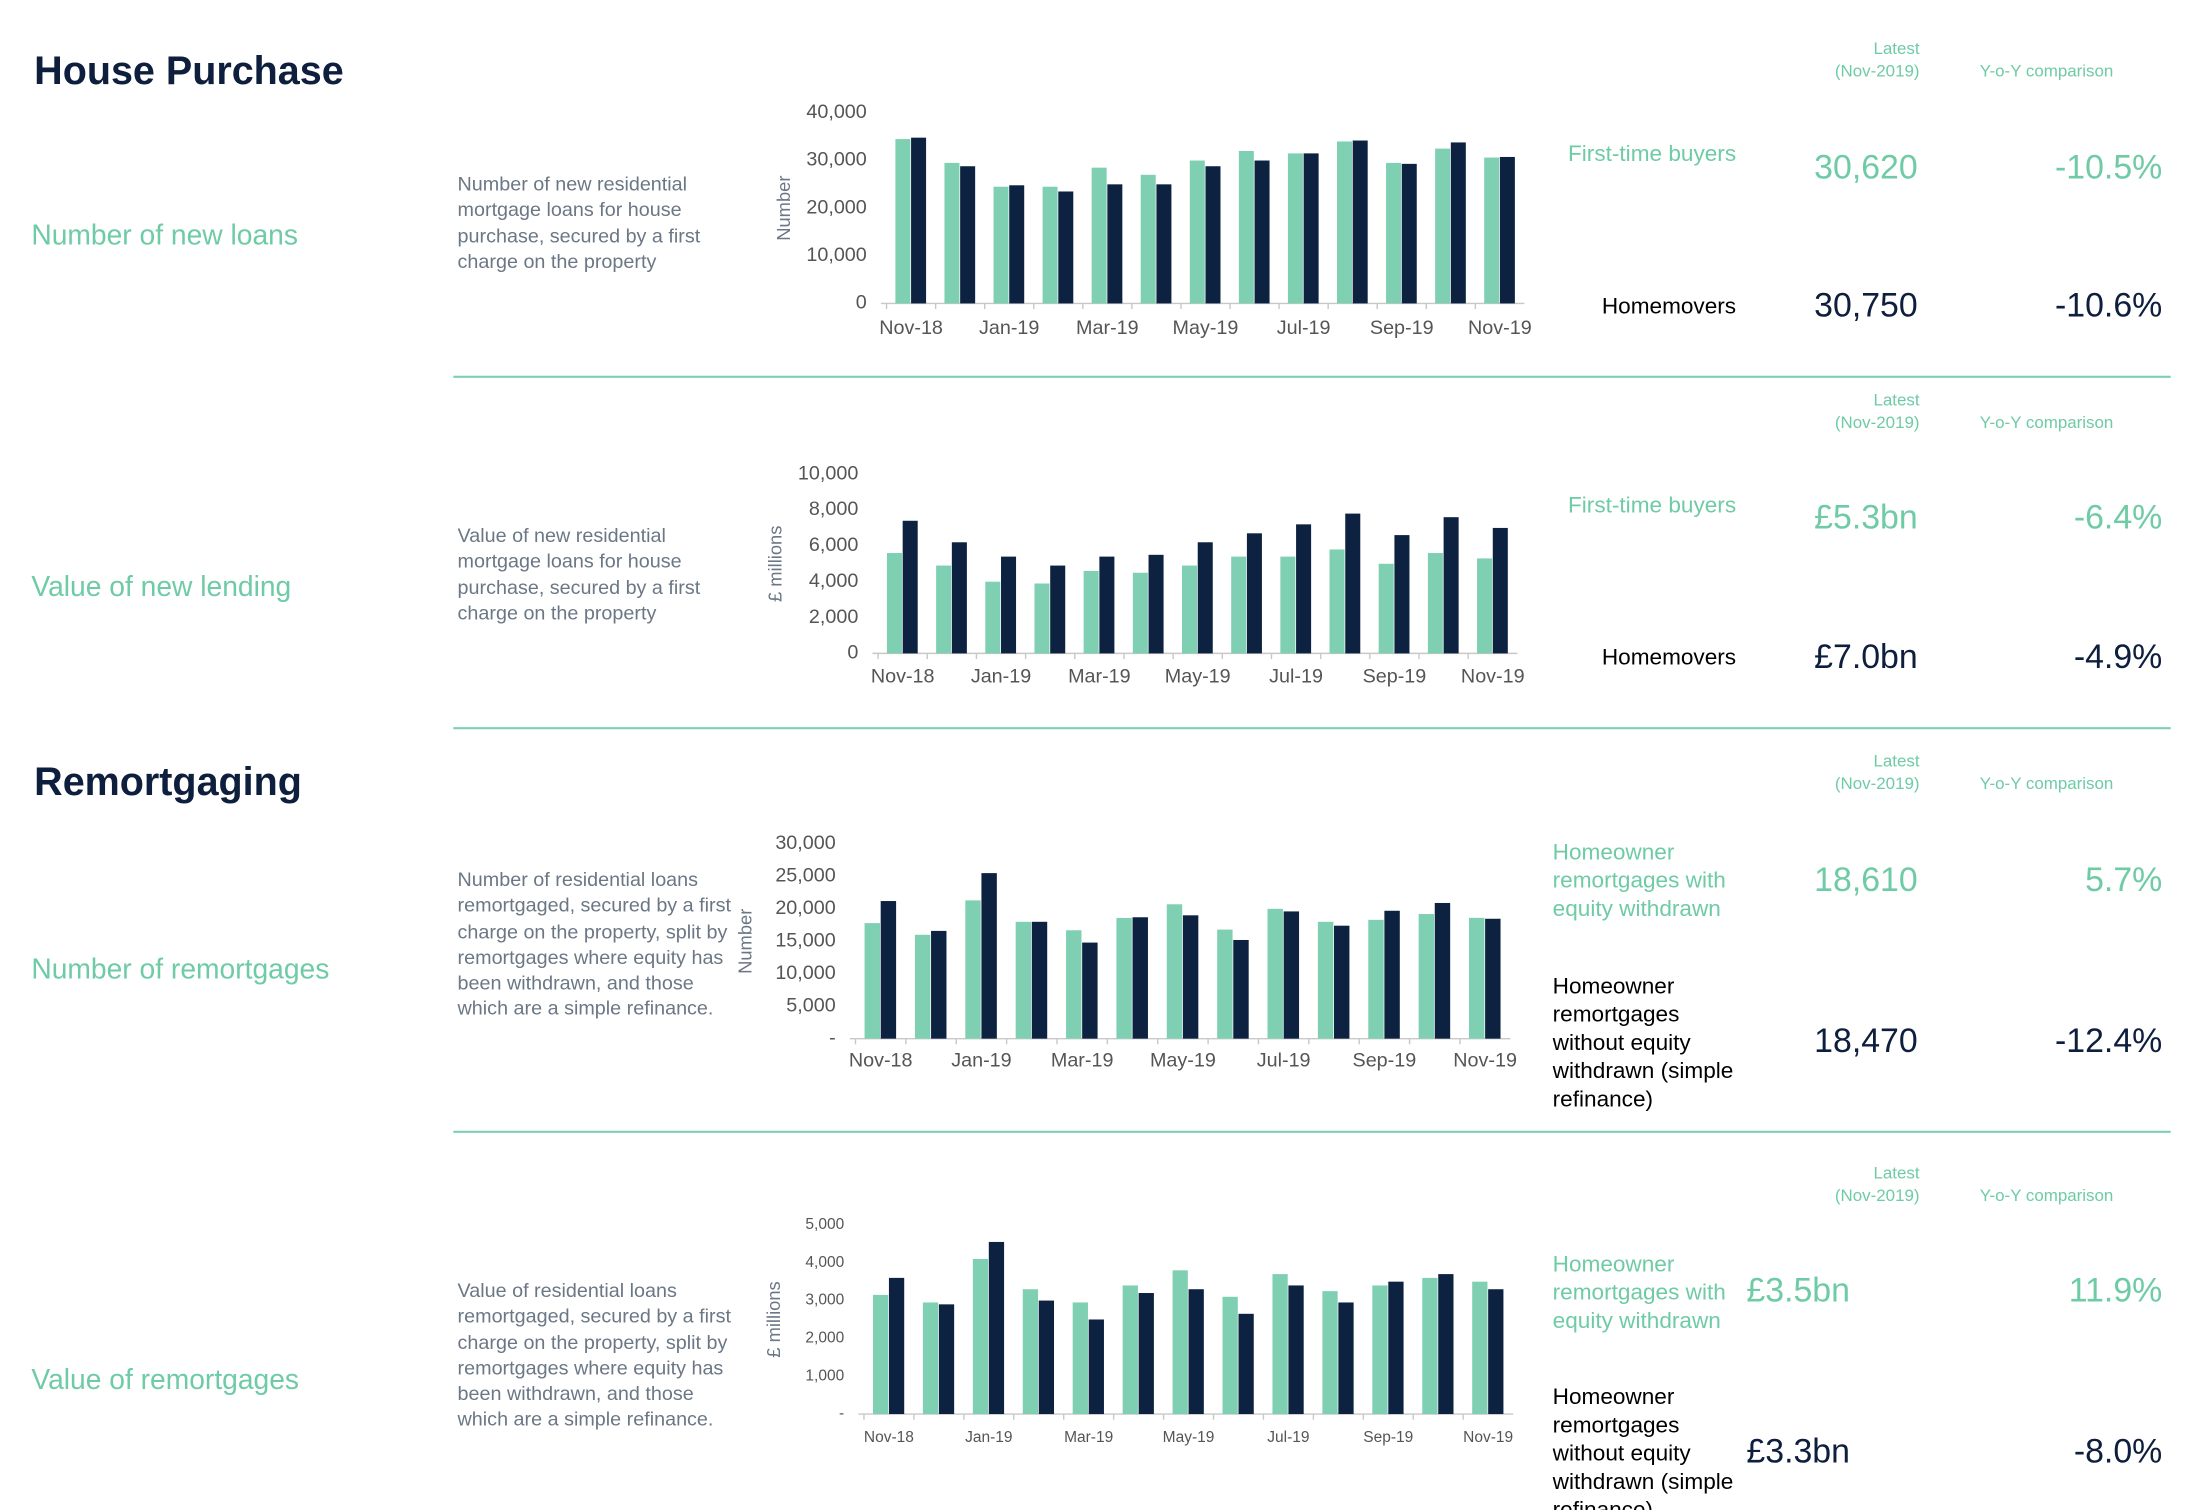 The height and width of the screenshot is (1510, 2188). I want to click on stat-name: Homemovers, so click(1669, 658).